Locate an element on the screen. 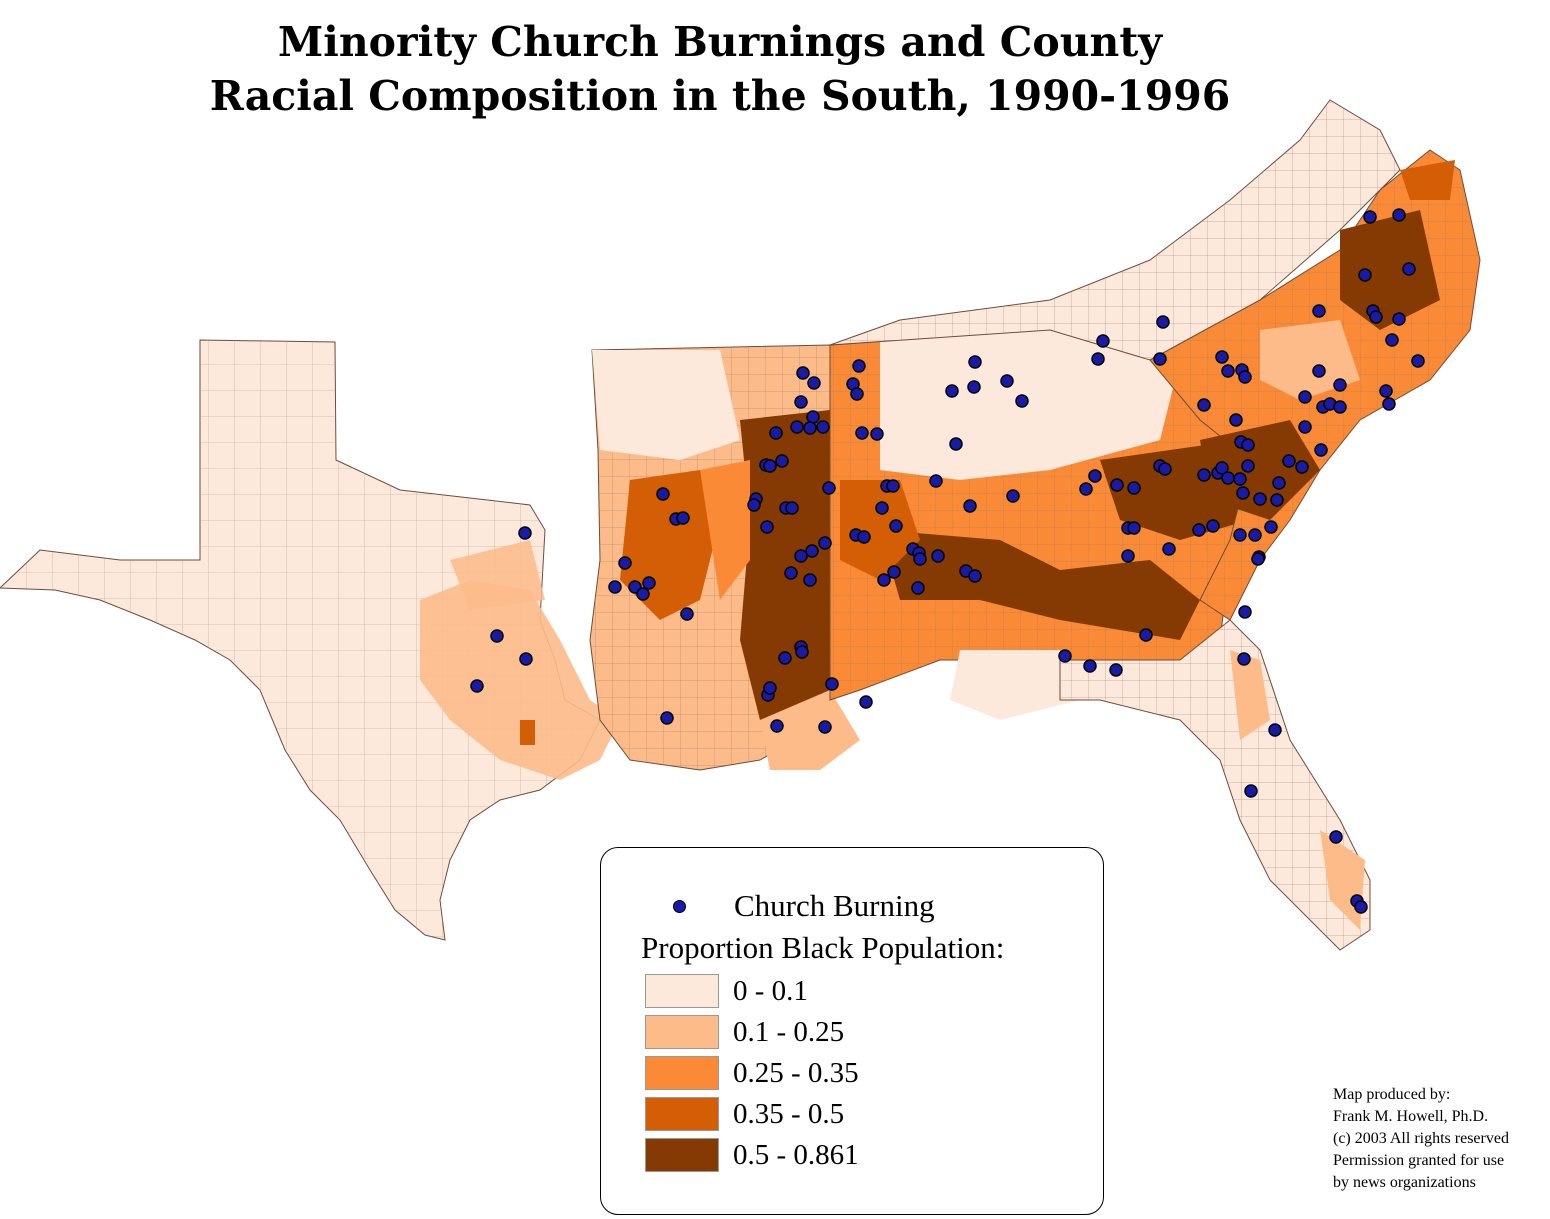 Image resolution: width=1550 pixels, height=1219 pixels. map-title-line1: Minority Church Burnings and County is located at coordinates (720, 42).